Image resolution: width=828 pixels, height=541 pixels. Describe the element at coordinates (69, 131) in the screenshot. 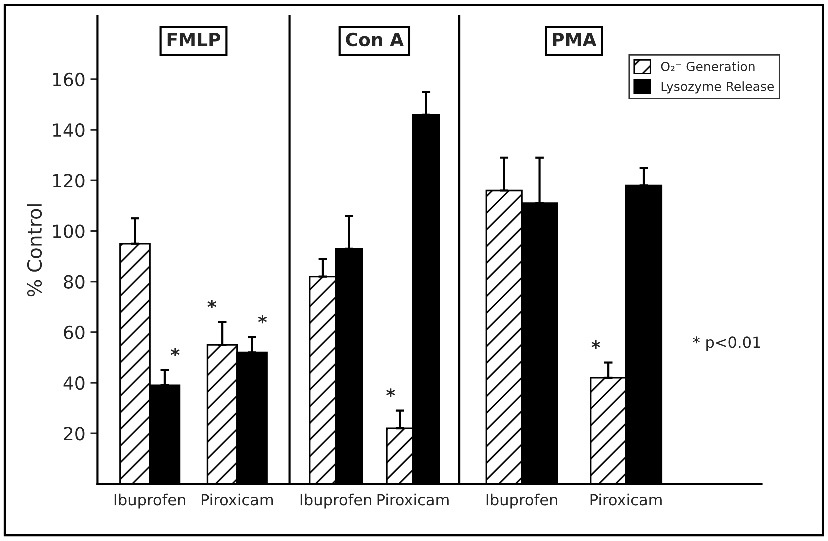

I see `y-tick-label: 140` at that location.